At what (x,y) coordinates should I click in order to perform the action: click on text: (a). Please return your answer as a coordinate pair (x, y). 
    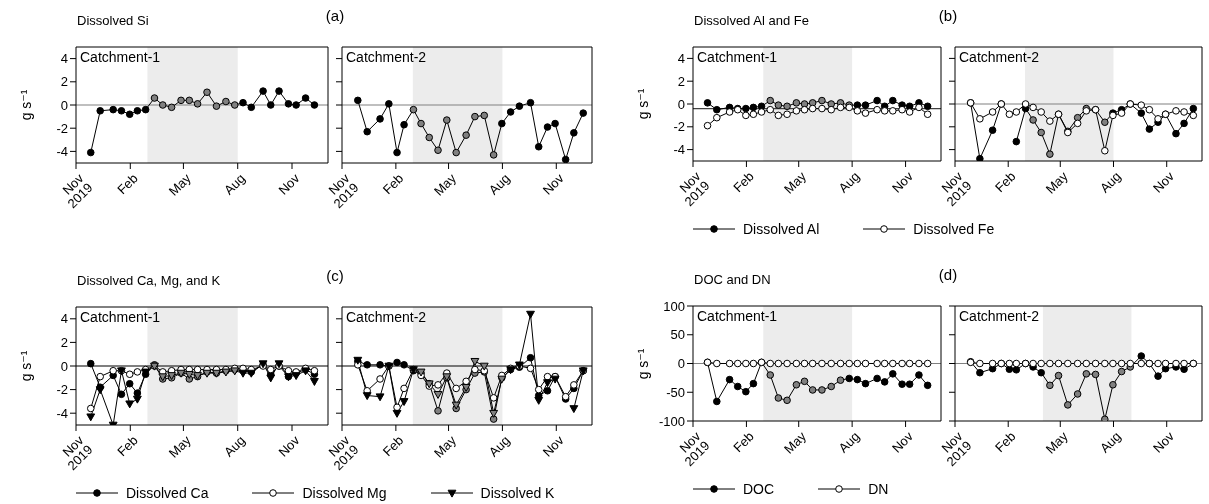
    Looking at the image, I should click on (335, 15).